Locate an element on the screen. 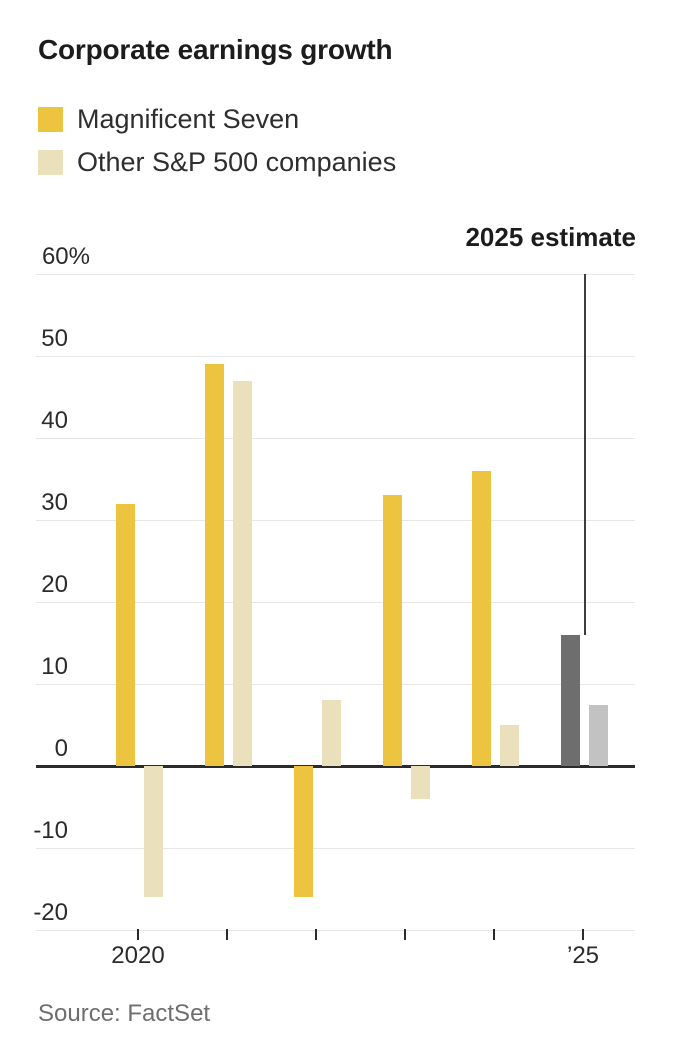  legend-label-other-sp500: Other S&P 500 companies is located at coordinates (237, 162).